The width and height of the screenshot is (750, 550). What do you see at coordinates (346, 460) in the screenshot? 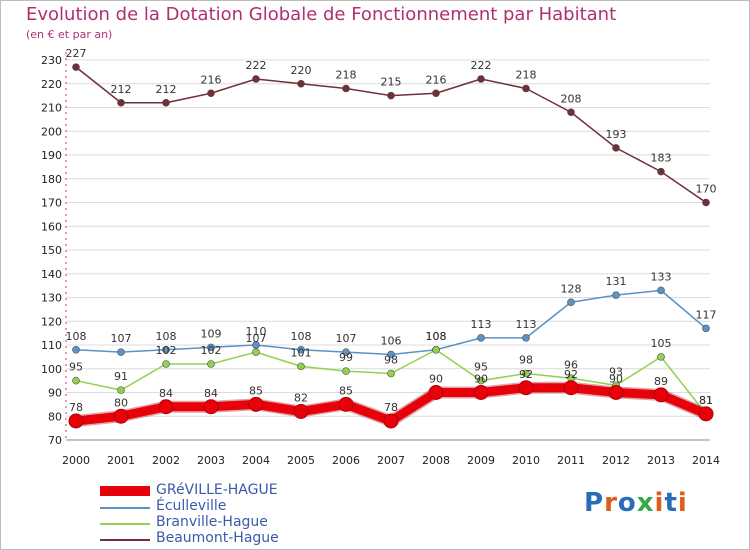
I see `x-tick-label: 2006` at bounding box center [346, 460].